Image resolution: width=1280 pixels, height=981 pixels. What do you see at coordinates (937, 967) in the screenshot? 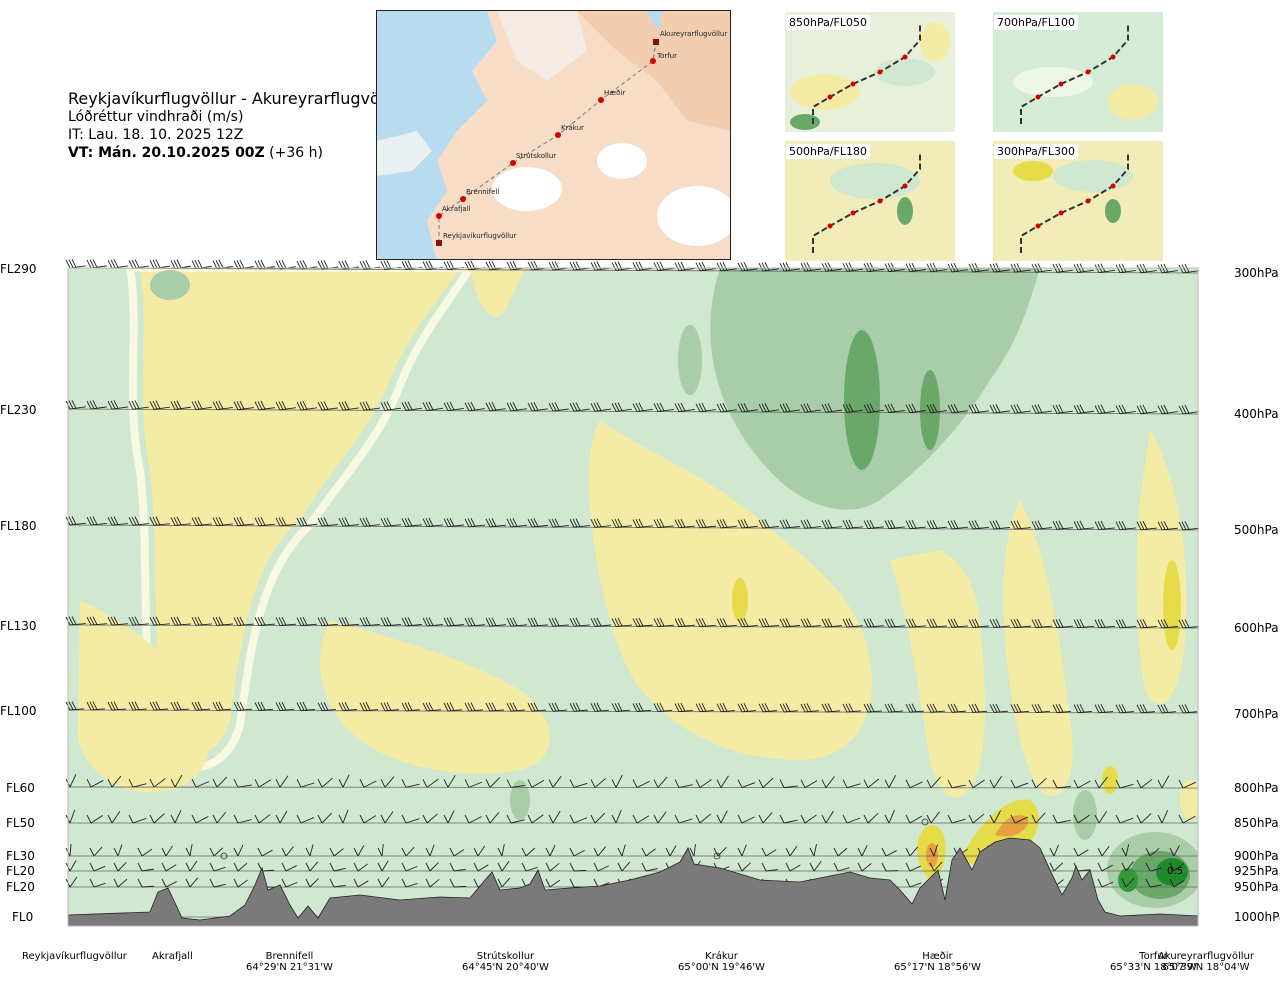
I see `waypoint-coord: 65°17'N 18°56'W` at bounding box center [937, 967].